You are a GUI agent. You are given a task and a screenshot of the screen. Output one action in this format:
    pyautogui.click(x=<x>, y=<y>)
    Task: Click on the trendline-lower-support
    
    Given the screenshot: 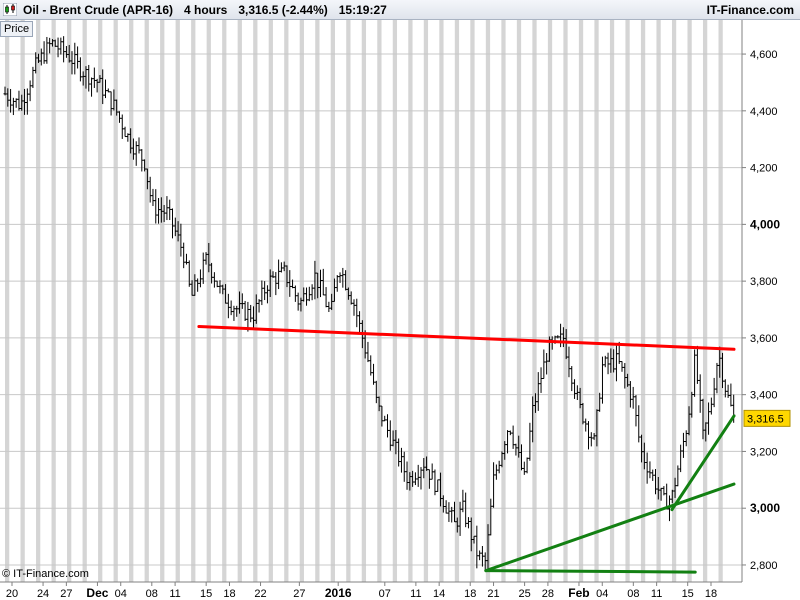 What is the action you would take?
    pyautogui.click(x=590, y=571)
    